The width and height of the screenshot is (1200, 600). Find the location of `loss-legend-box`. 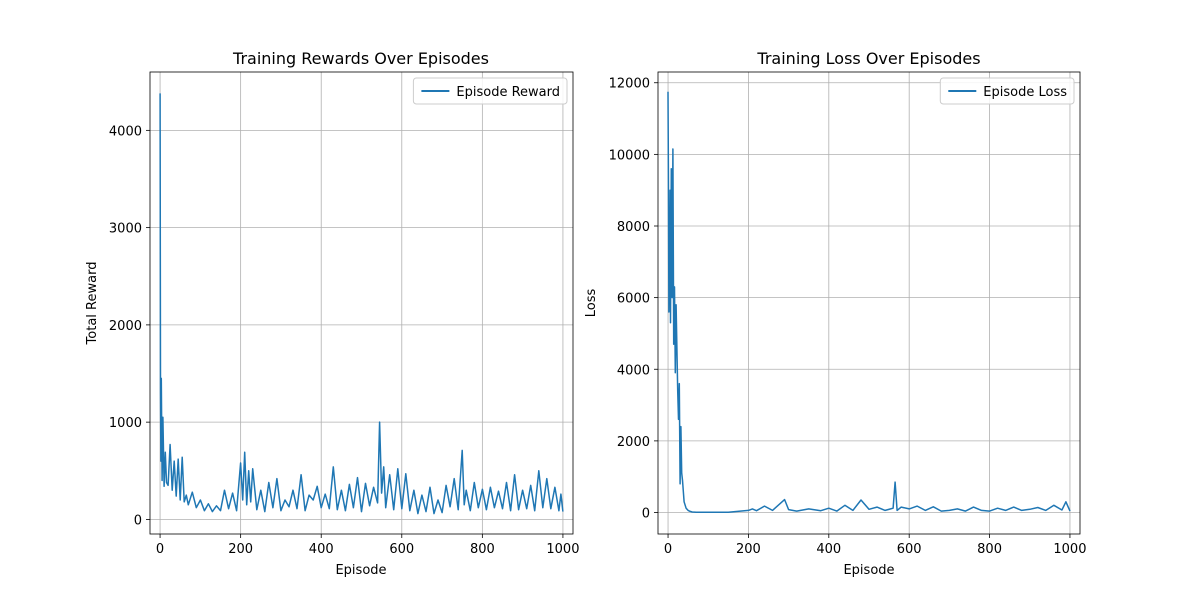

loss-legend-box is located at coordinates (1007, 91).